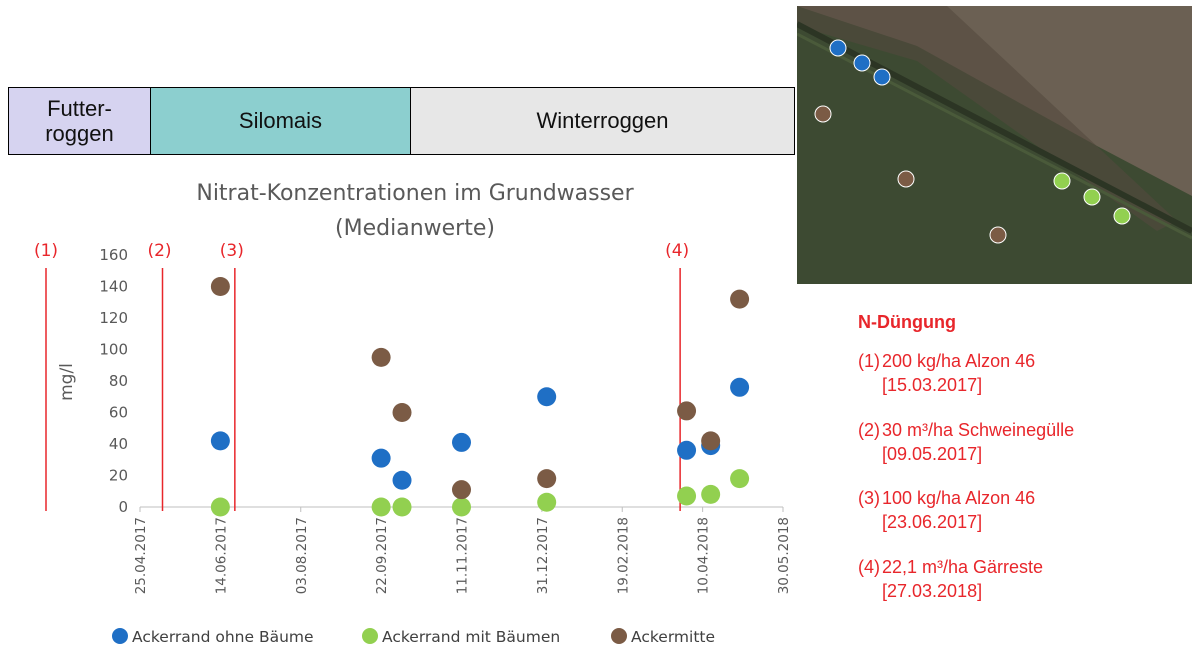 The width and height of the screenshot is (1192, 659). Describe the element at coordinates (382, 555) in the screenshot. I see `x-tick-label: 22.09.2017` at that location.